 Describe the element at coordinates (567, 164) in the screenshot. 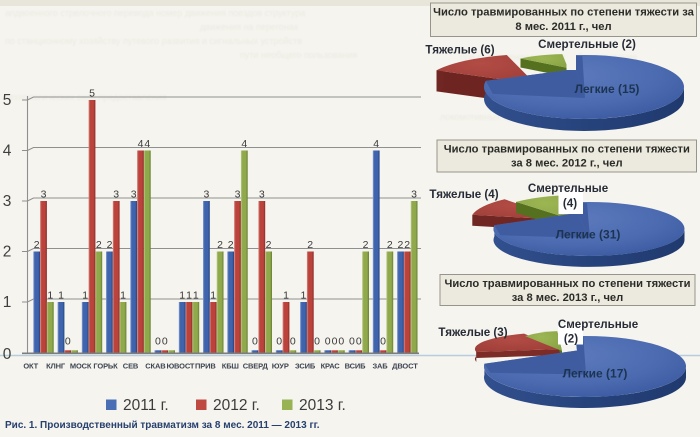

I see `svg-text: за 8 мес. 2012 г., чел` at that location.